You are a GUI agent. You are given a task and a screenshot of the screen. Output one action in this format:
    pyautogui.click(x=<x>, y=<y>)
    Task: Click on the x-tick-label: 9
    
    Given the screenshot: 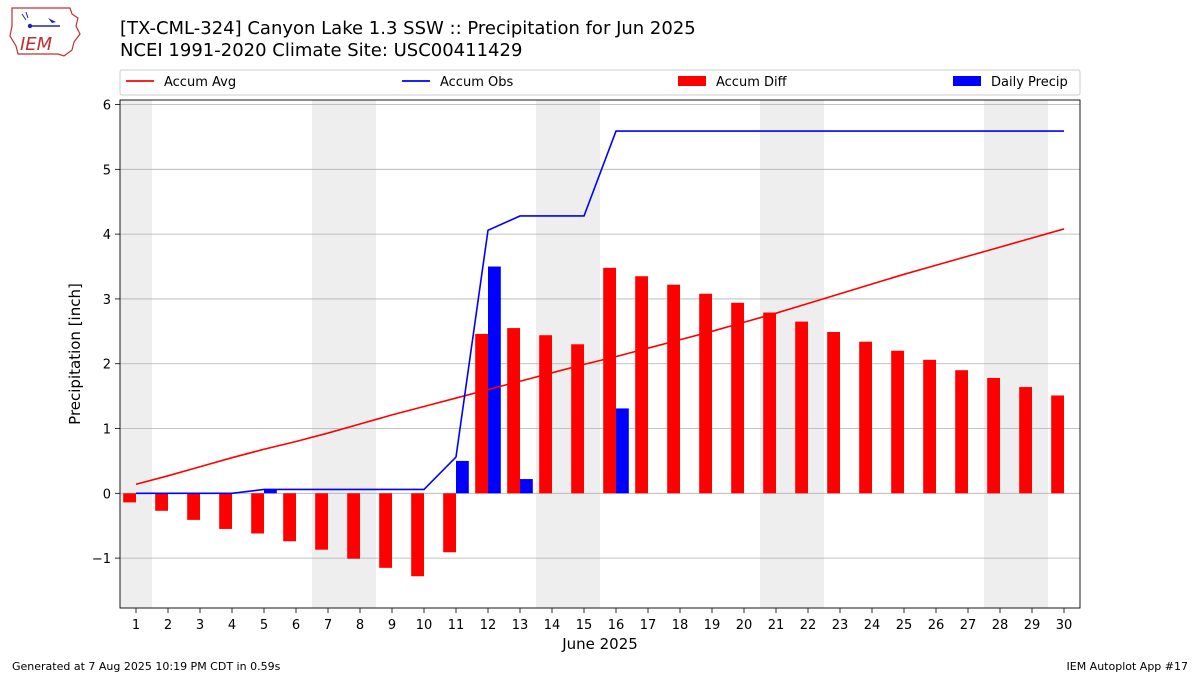 What is the action you would take?
    pyautogui.click(x=392, y=625)
    